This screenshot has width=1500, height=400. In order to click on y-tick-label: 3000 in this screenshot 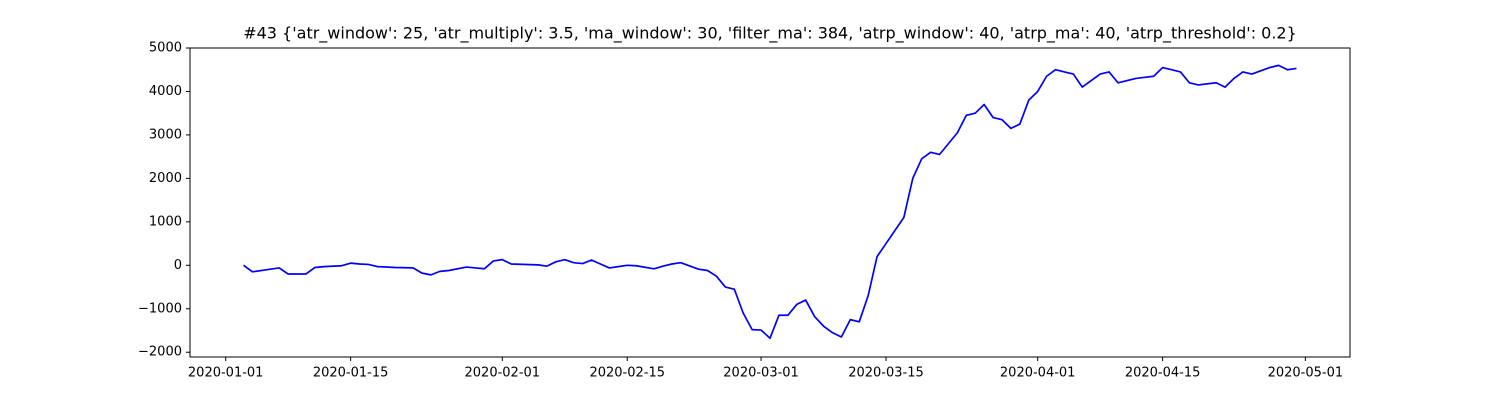, I will do `click(165, 134)`.